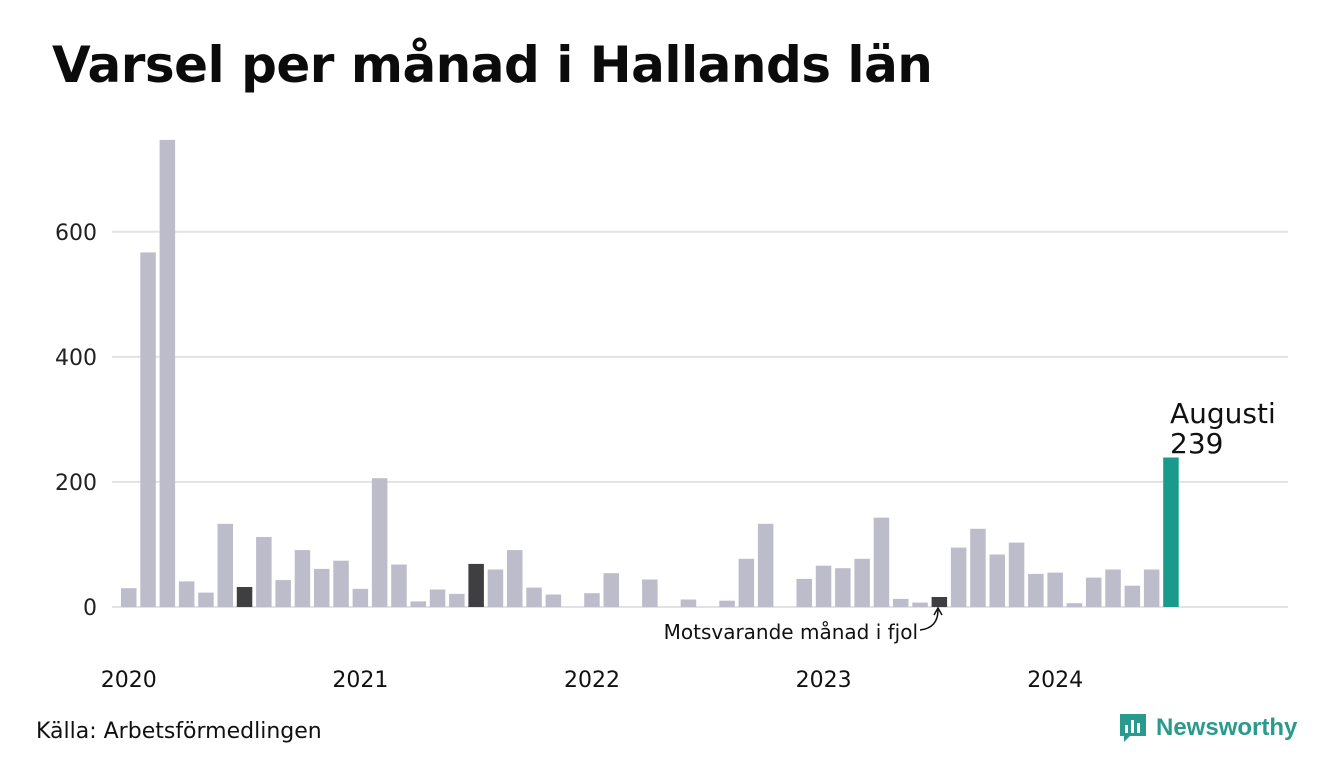 The width and height of the screenshot is (1340, 780). Describe the element at coordinates (76, 233) in the screenshot. I see `y-tick-label: 600` at that location.